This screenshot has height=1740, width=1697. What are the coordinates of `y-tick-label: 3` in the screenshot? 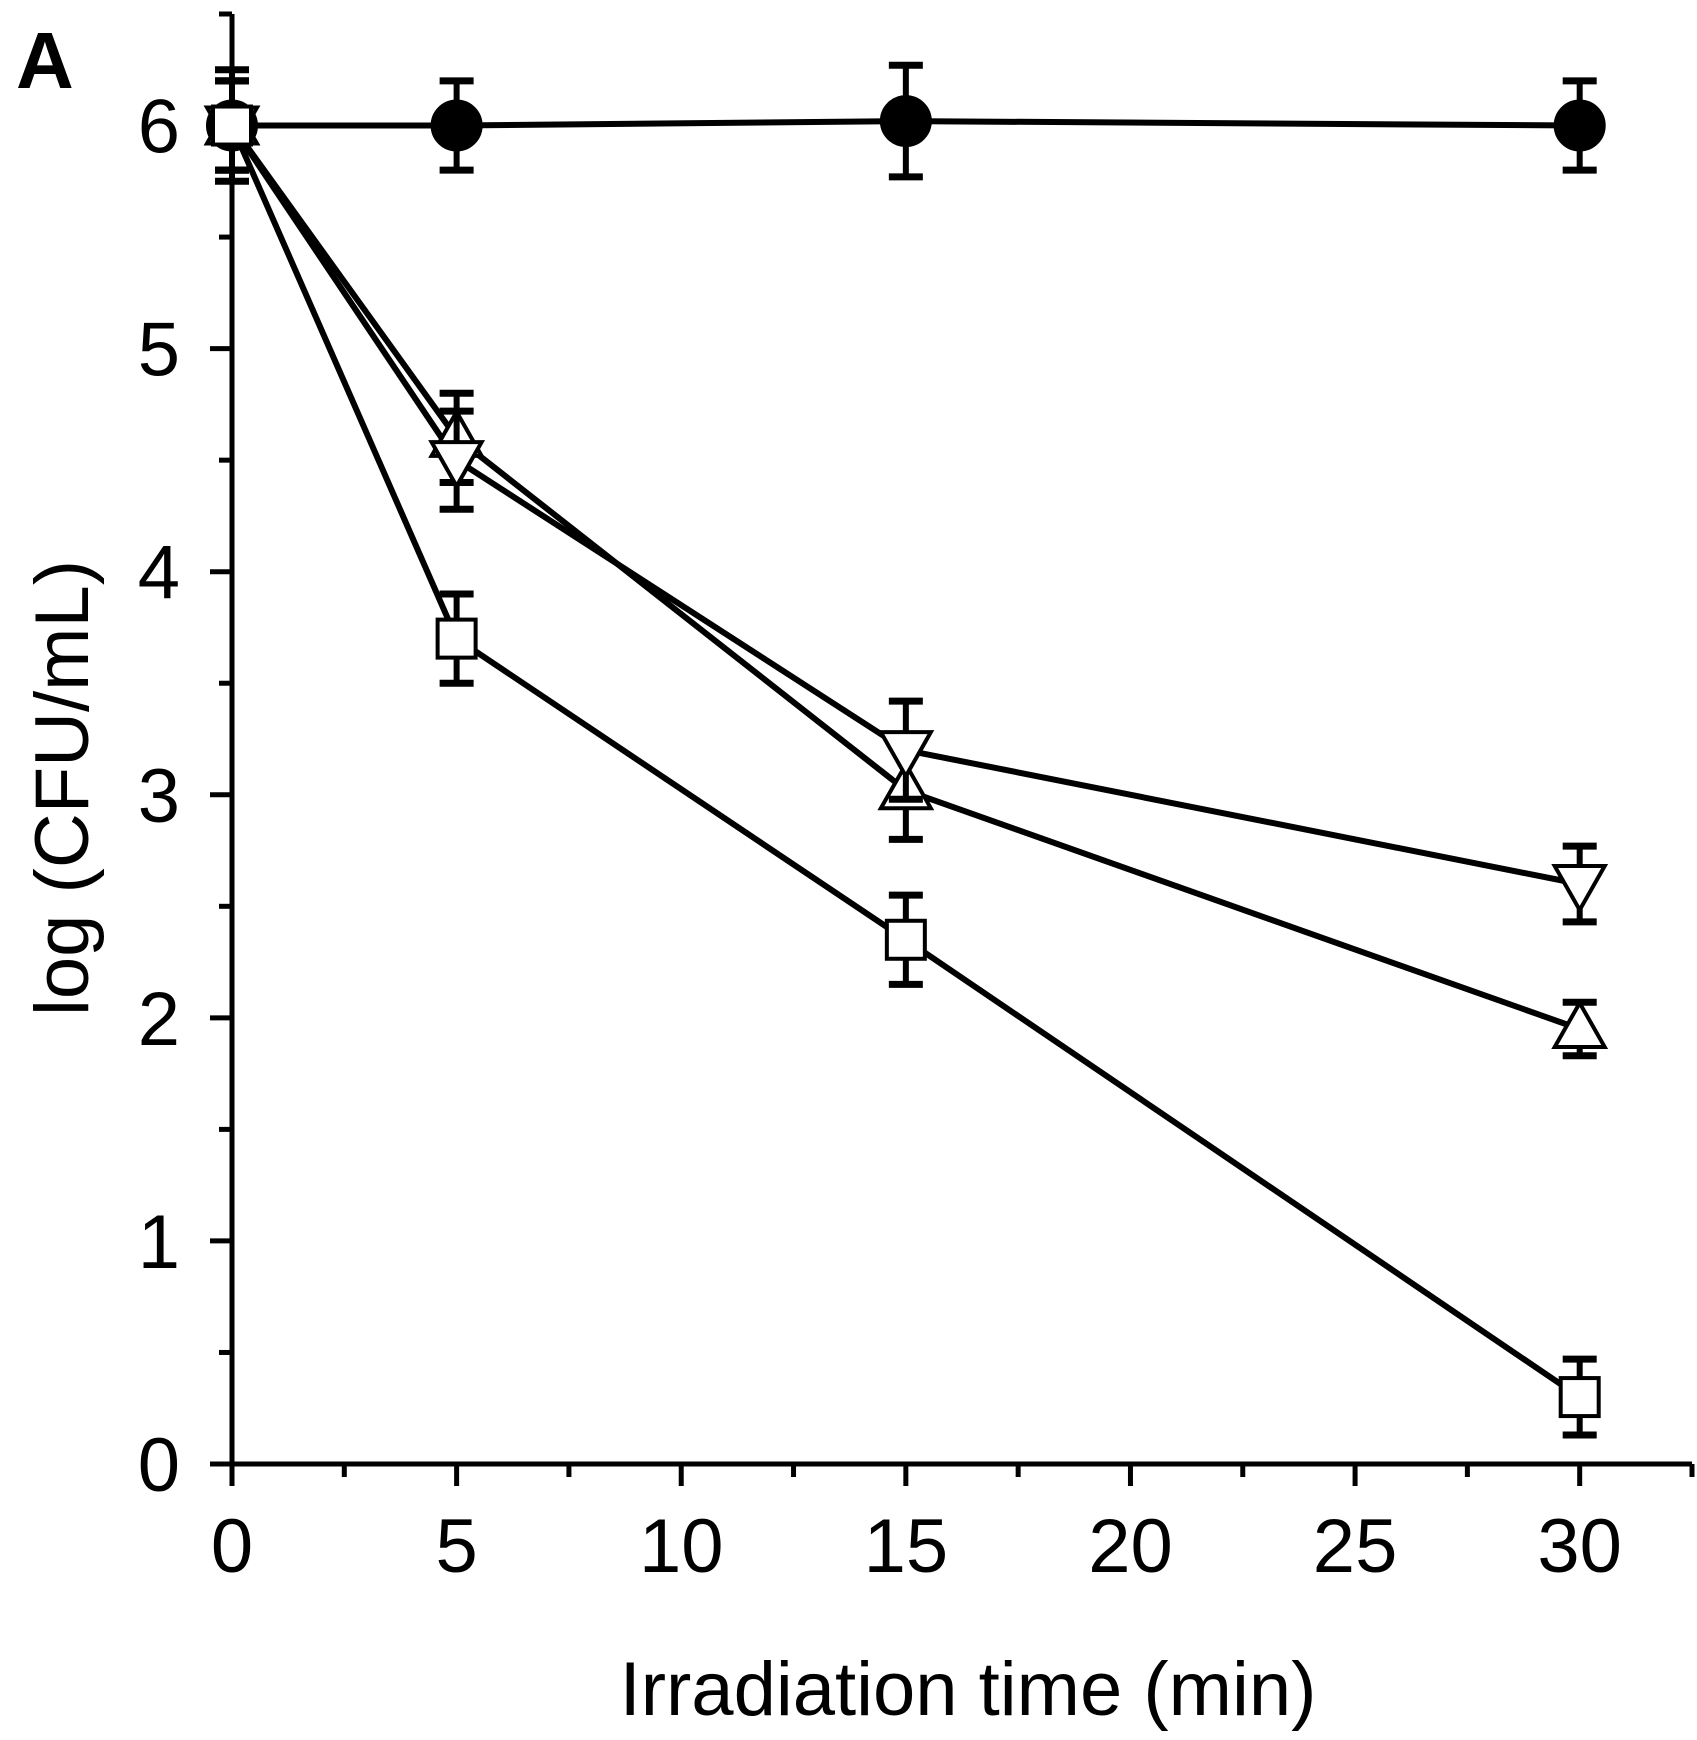 It's located at (159, 796).